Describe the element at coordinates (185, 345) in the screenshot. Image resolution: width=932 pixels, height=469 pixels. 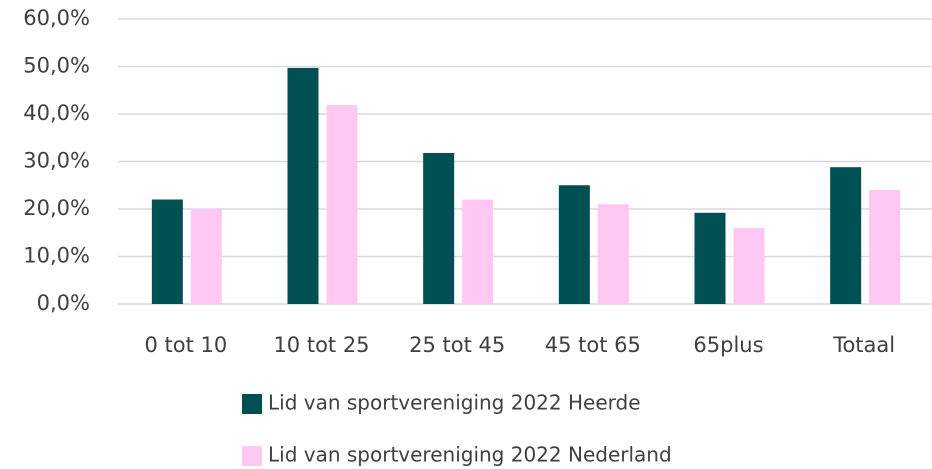
I see `x-tick-label: 0 tot 10` at that location.